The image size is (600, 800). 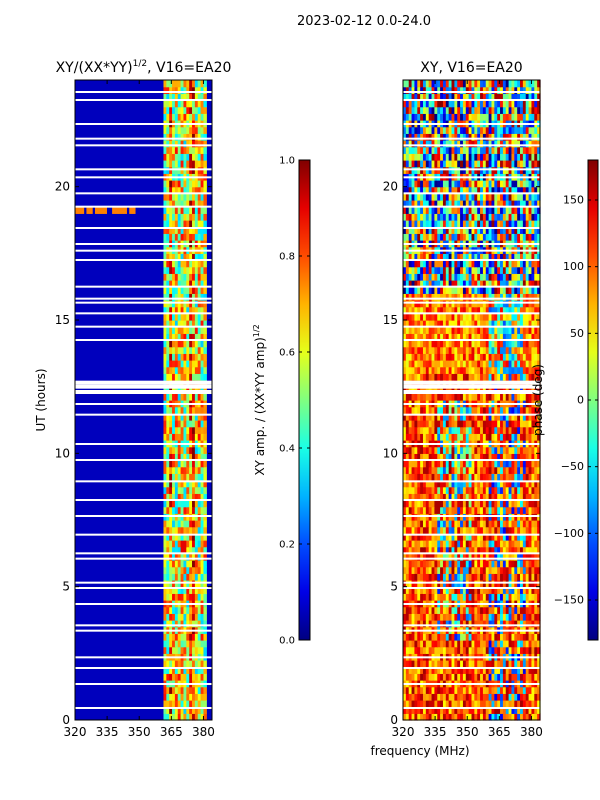 I want to click on x-tick-label: 320, so click(x=75, y=732).